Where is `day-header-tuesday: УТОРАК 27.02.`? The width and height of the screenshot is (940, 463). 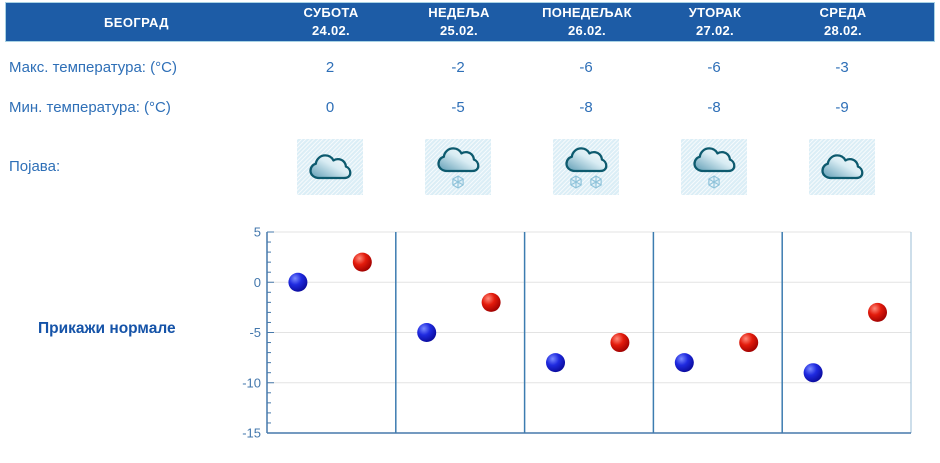 day-header-tuesday: УТОРАК 27.02. is located at coordinates (715, 22).